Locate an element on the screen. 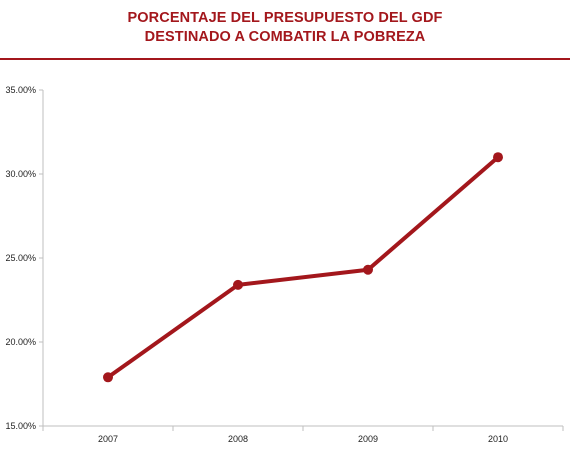 Image resolution: width=570 pixels, height=455 pixels. chart-title-line-1: PORCENTAJE DEL PRESUPUESTO DEL GDF is located at coordinates (285, 18).